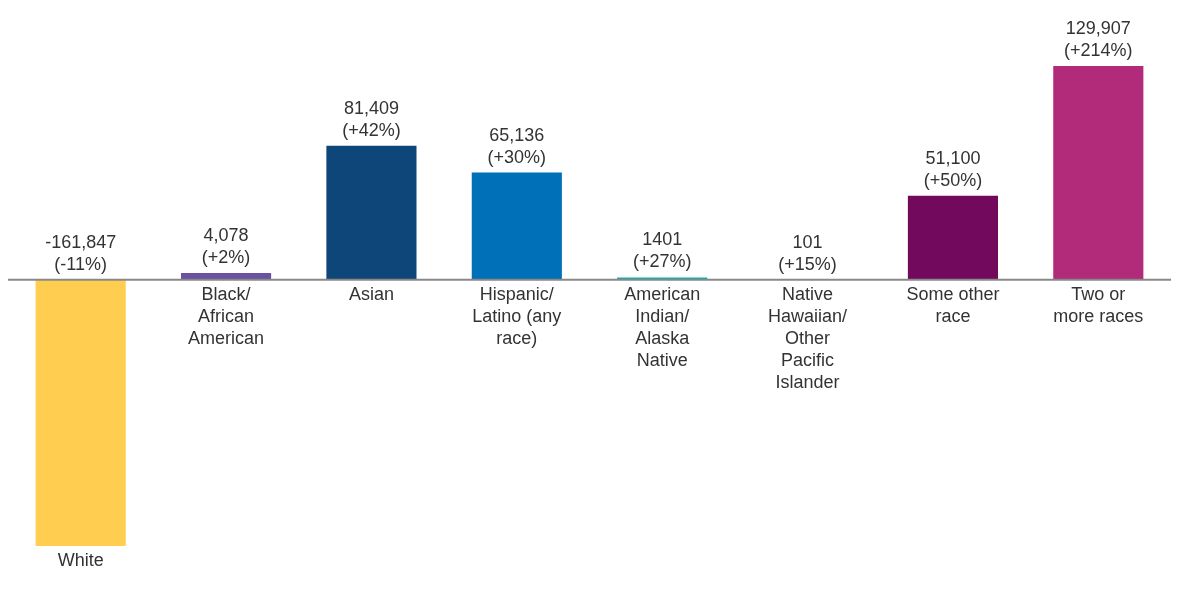 This screenshot has width=1179, height=594. I want to click on x-tick-label: Some other race, so click(953, 304).